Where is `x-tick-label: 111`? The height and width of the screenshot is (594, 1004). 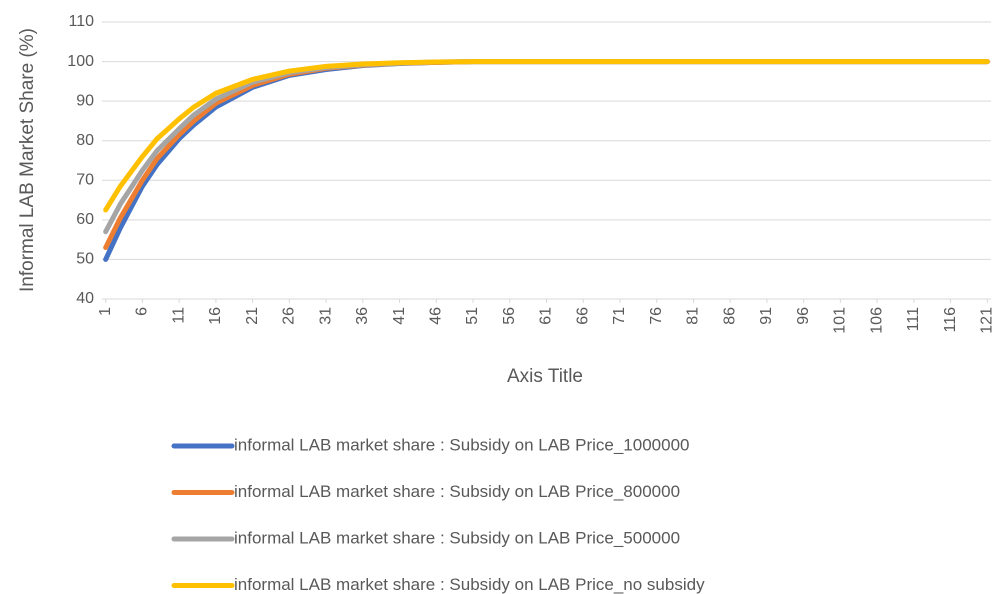 x-tick-label: 111 is located at coordinates (913, 319).